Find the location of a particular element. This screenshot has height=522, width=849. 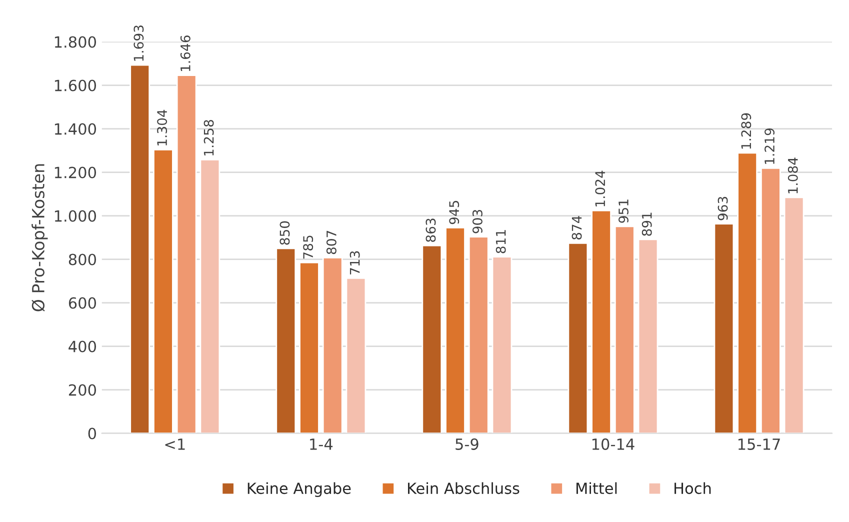

data-label: 1.693 is located at coordinates (139, 43).